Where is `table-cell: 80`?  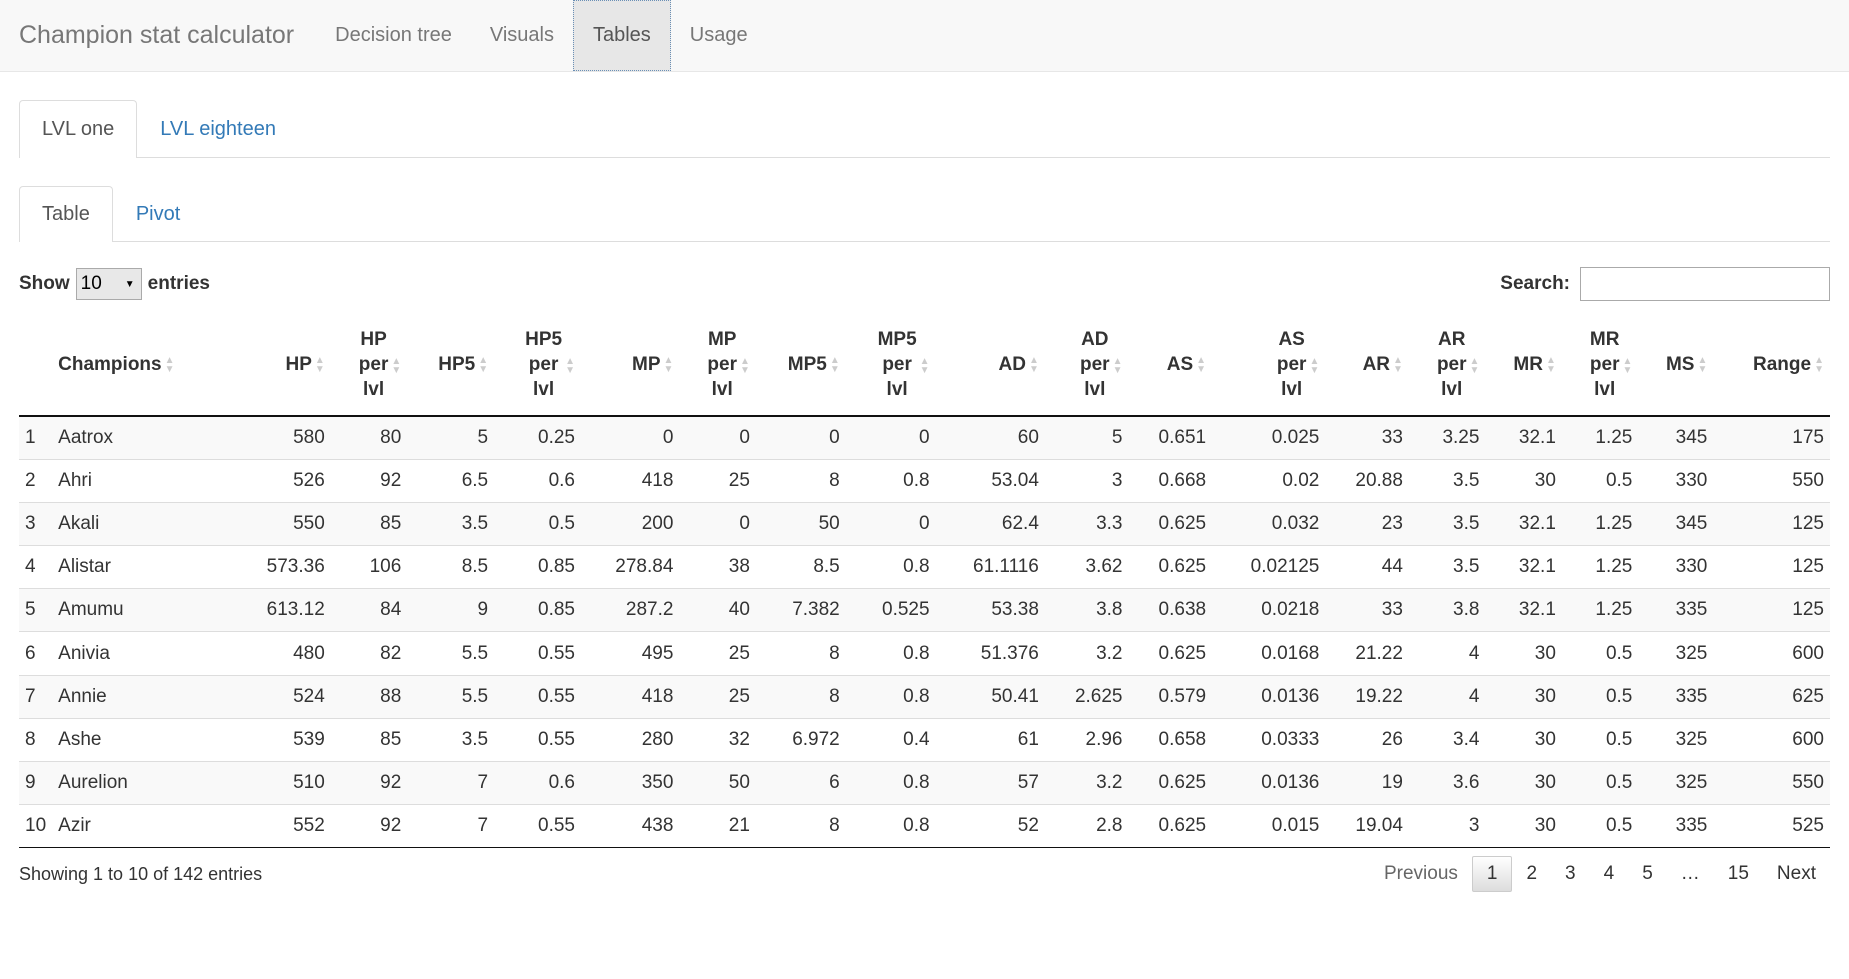 table-cell: 80 is located at coordinates (391, 437).